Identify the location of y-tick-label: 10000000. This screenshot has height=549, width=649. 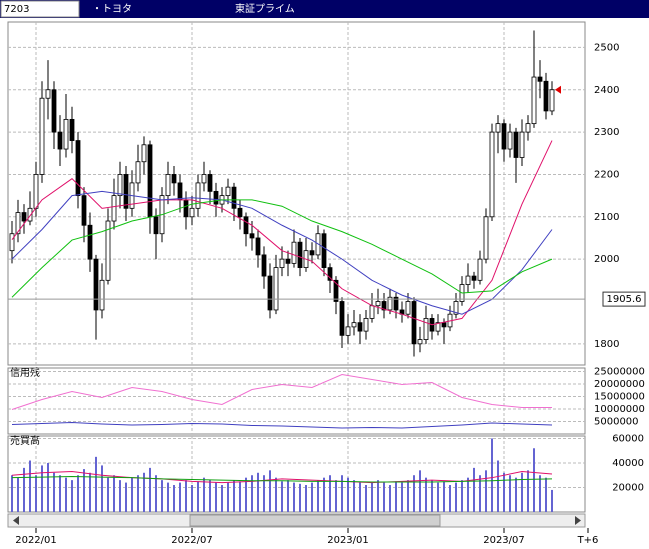
(619, 409).